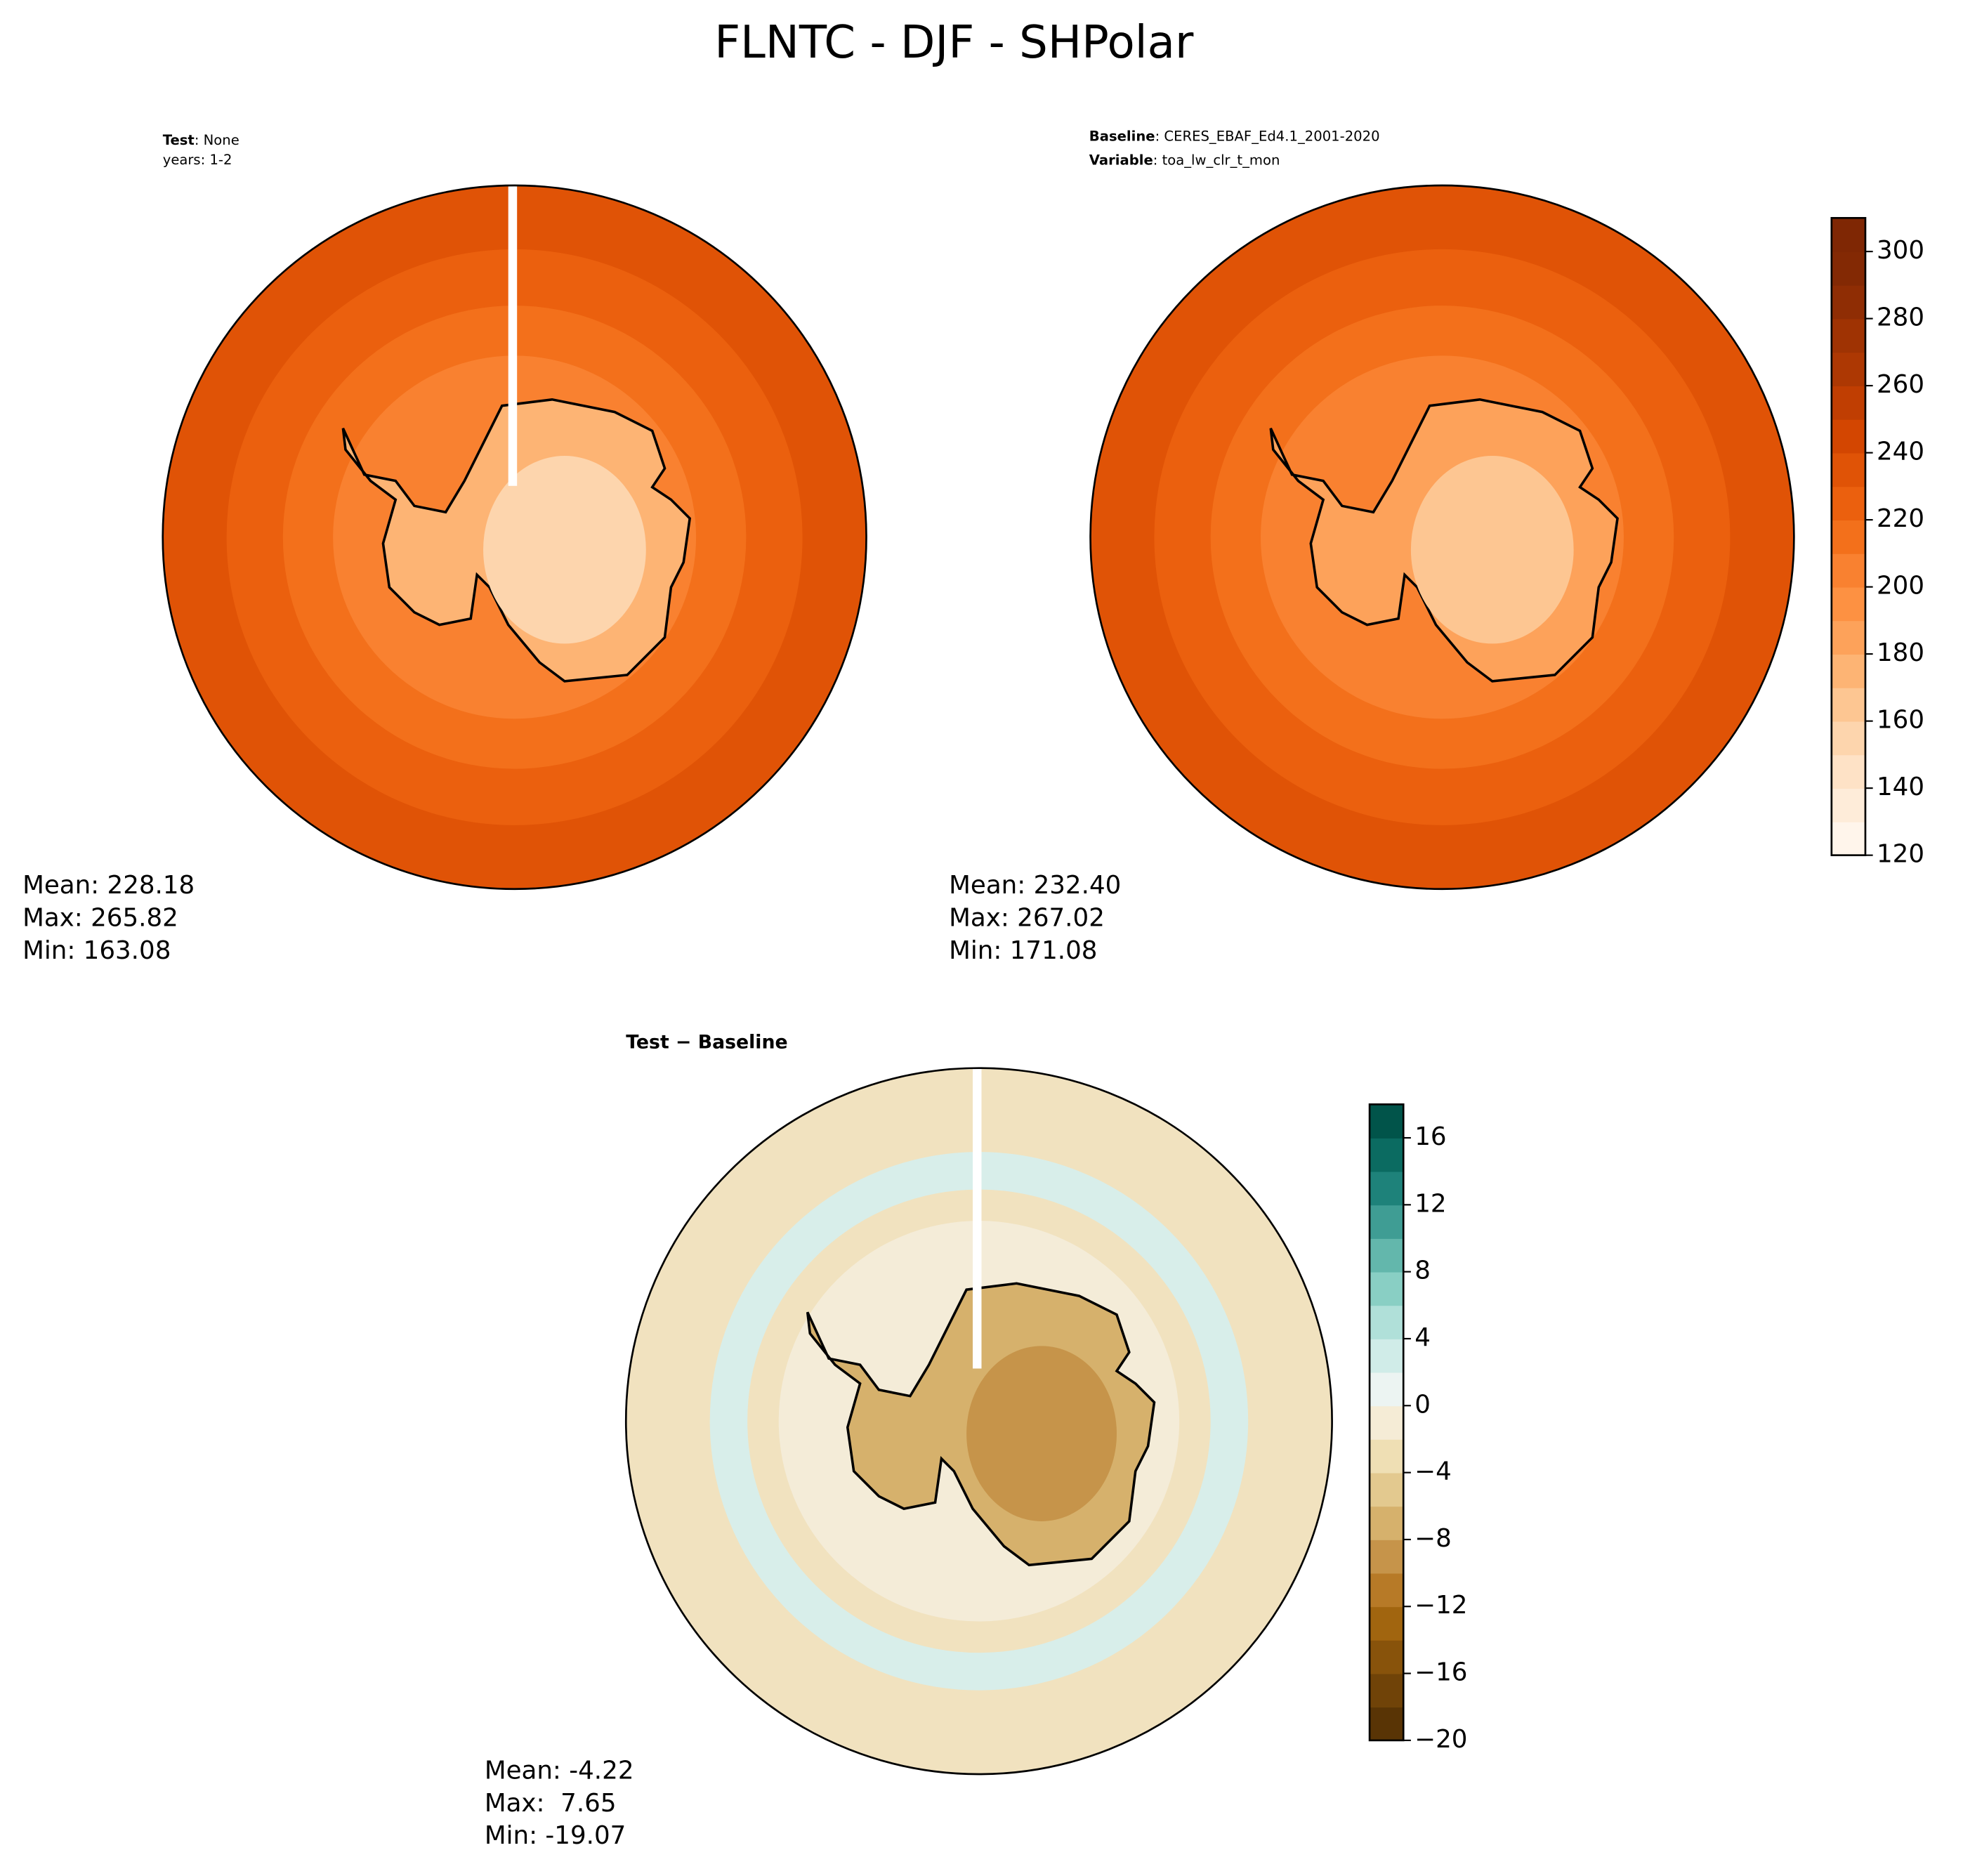 The width and height of the screenshot is (1963, 1876). What do you see at coordinates (1900, 519) in the screenshot?
I see `colorbar-tick-label: 220` at bounding box center [1900, 519].